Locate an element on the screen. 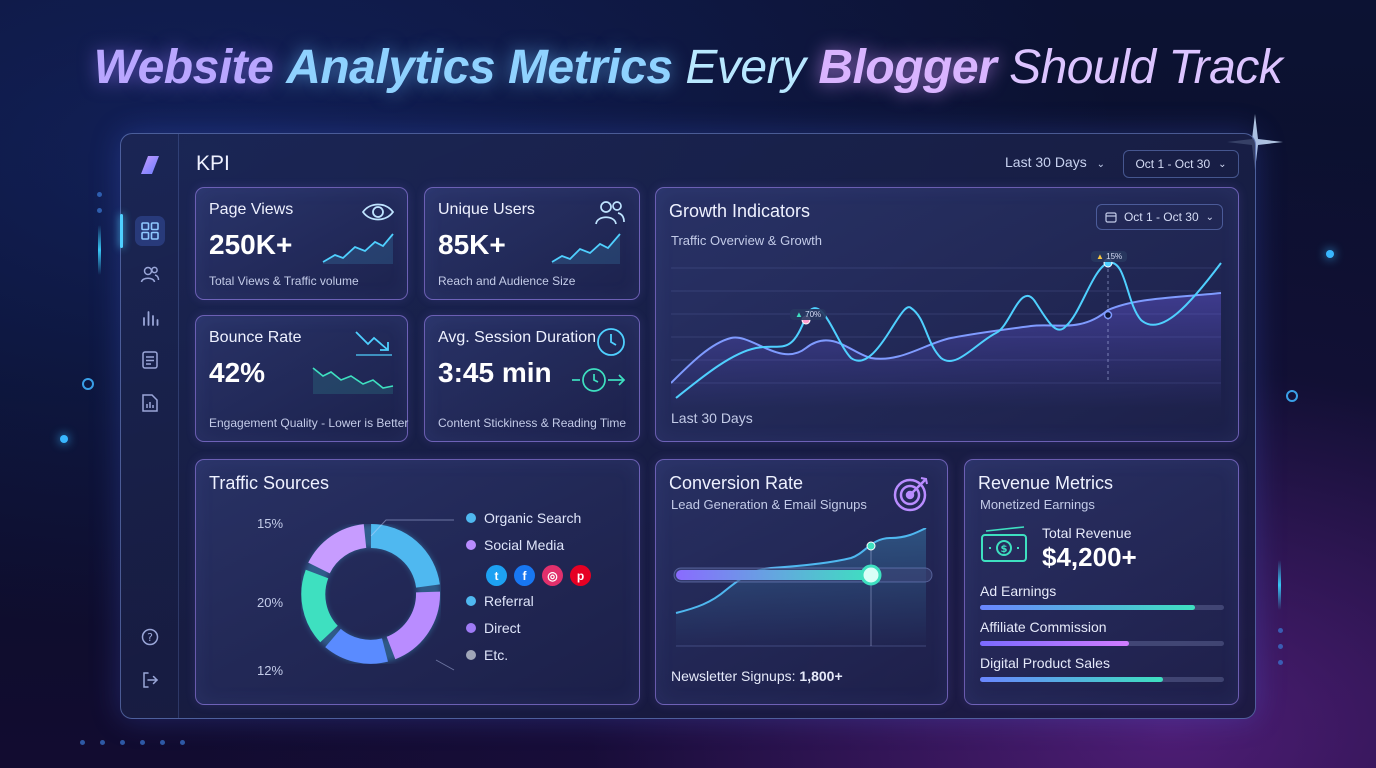 The width and height of the screenshot is (1376, 768). legend-label: Etc. is located at coordinates (496, 655).